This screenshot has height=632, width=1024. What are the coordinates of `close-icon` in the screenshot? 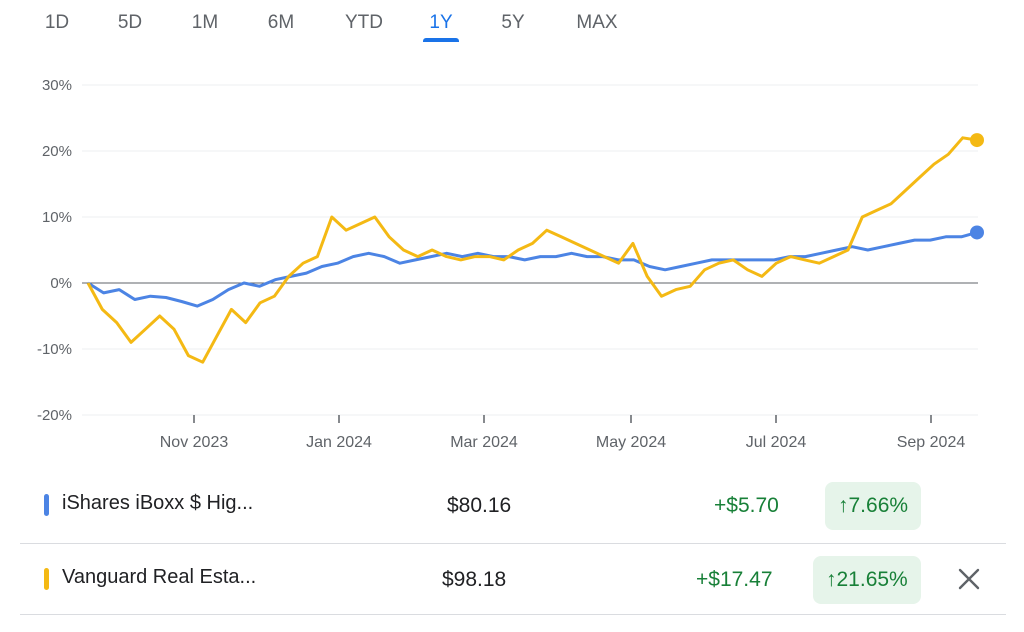 It's located at (969, 579).